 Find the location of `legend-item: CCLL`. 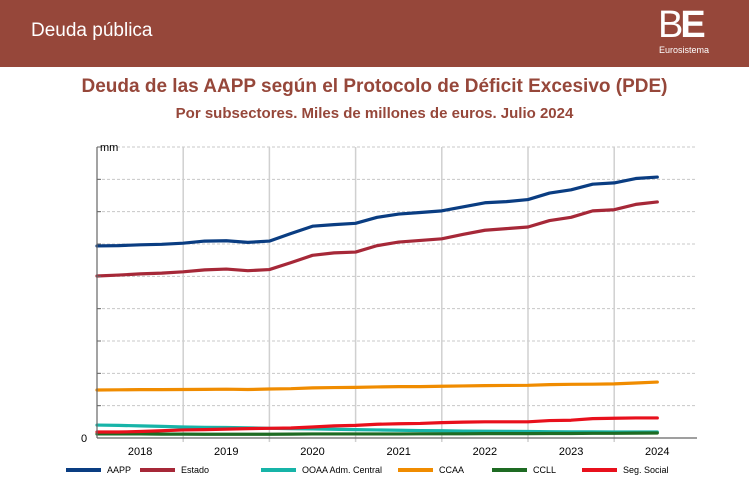

legend-item: CCLL is located at coordinates (524, 470).